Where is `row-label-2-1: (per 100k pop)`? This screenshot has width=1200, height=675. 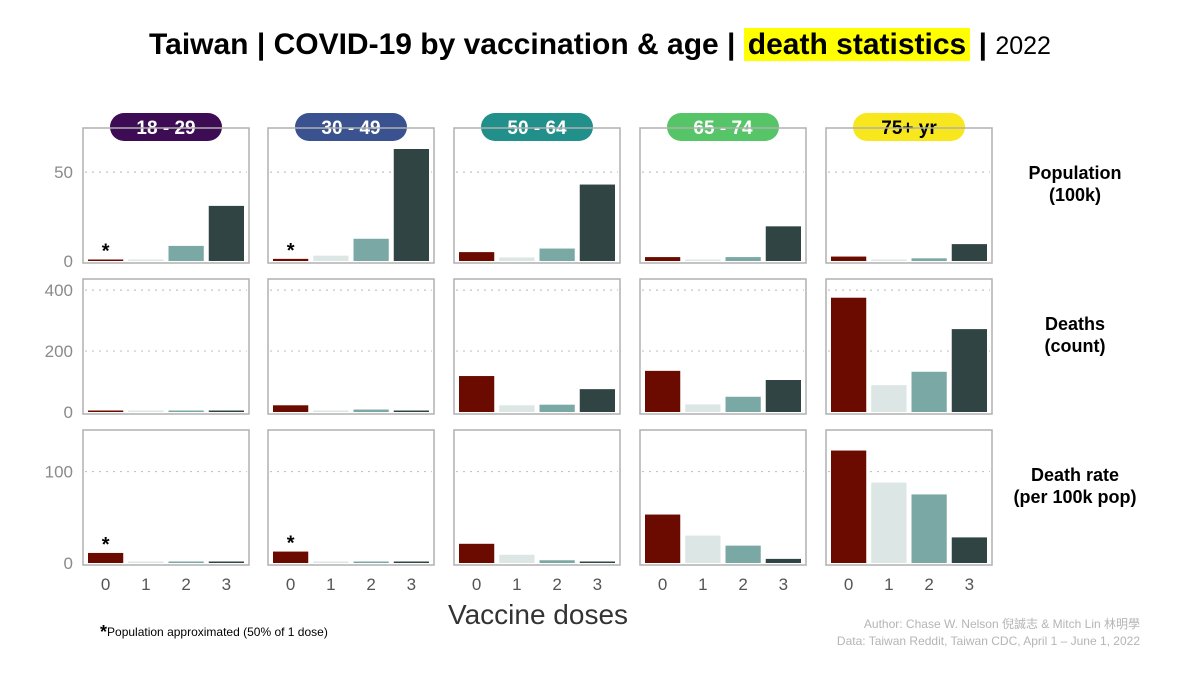 row-label-2-1: (per 100k pop) is located at coordinates (1074, 497).